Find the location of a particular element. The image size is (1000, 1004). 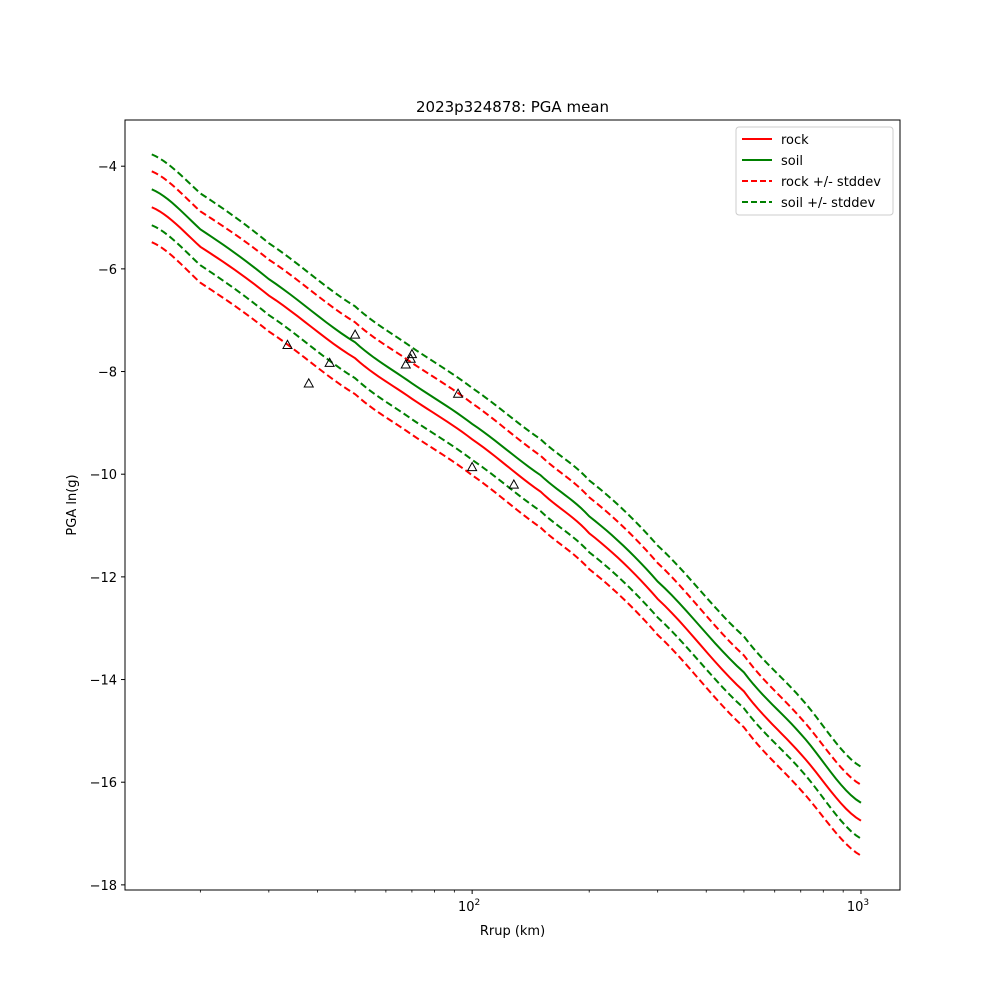

y-tick-label: −10 is located at coordinates (103, 475).